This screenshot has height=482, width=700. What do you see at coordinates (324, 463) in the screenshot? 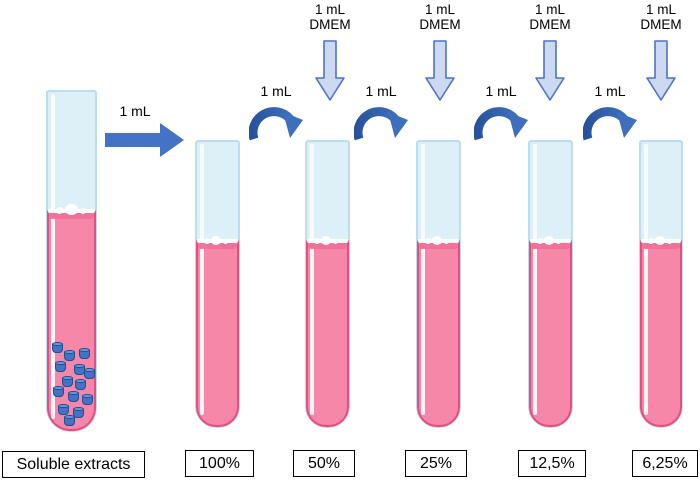
I see `tube-caption-50: 50%` at bounding box center [324, 463].